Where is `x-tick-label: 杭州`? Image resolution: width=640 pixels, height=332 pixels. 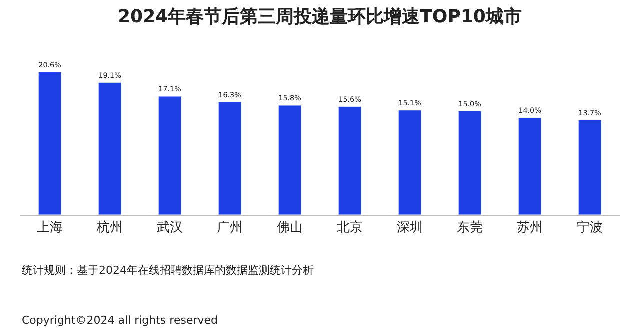
x-tick-label: 杭州 is located at coordinates (109, 228).